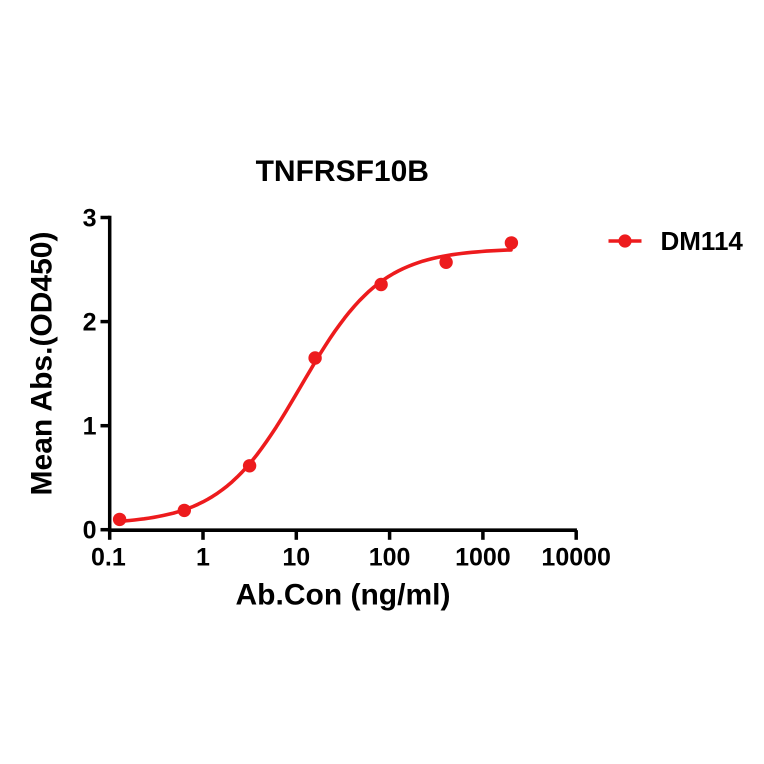  What do you see at coordinates (296, 558) in the screenshot?
I see `svg-text: 10` at bounding box center [296, 558].